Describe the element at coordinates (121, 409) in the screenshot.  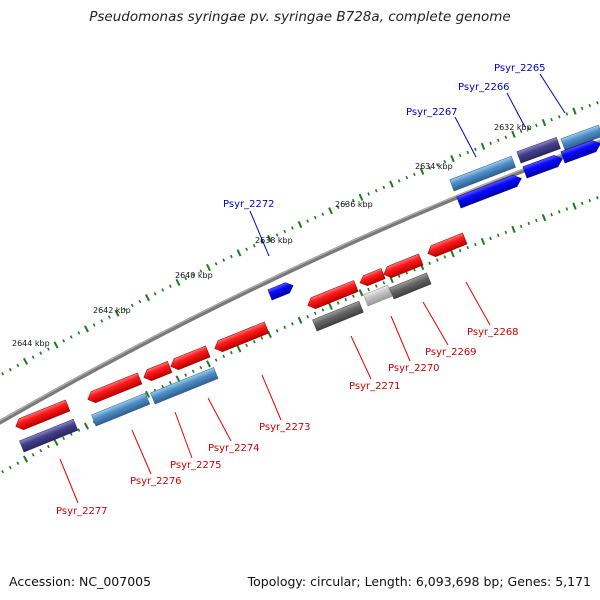
I see `gene-psyr-2276-feature` at that location.